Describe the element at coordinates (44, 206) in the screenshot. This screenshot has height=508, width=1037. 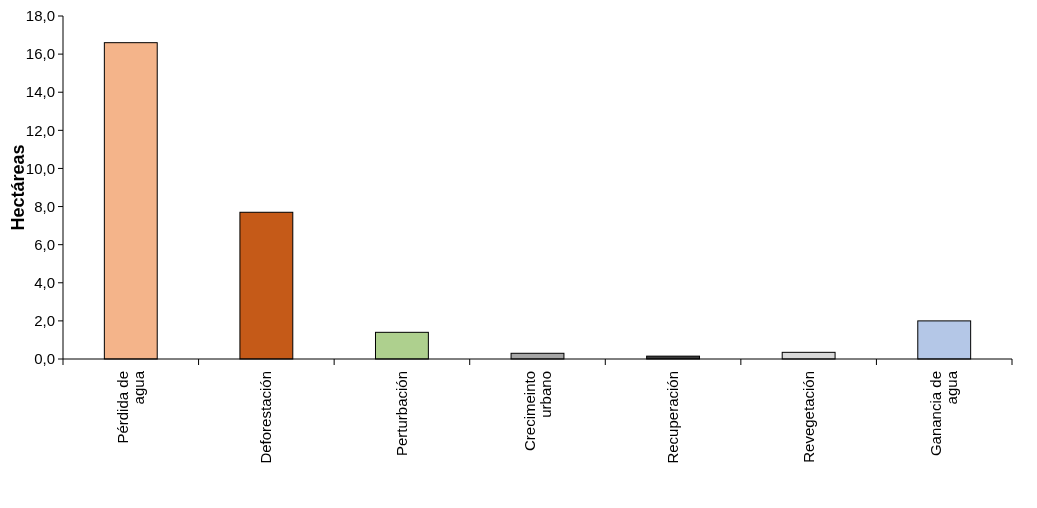
I see `y-tick-label: 8,0` at that location.